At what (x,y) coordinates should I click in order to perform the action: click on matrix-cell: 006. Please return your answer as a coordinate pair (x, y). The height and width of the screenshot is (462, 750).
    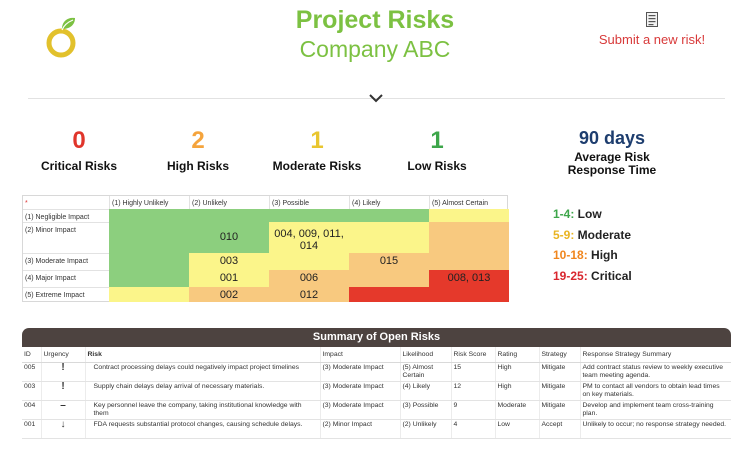
    Looking at the image, I should click on (309, 278).